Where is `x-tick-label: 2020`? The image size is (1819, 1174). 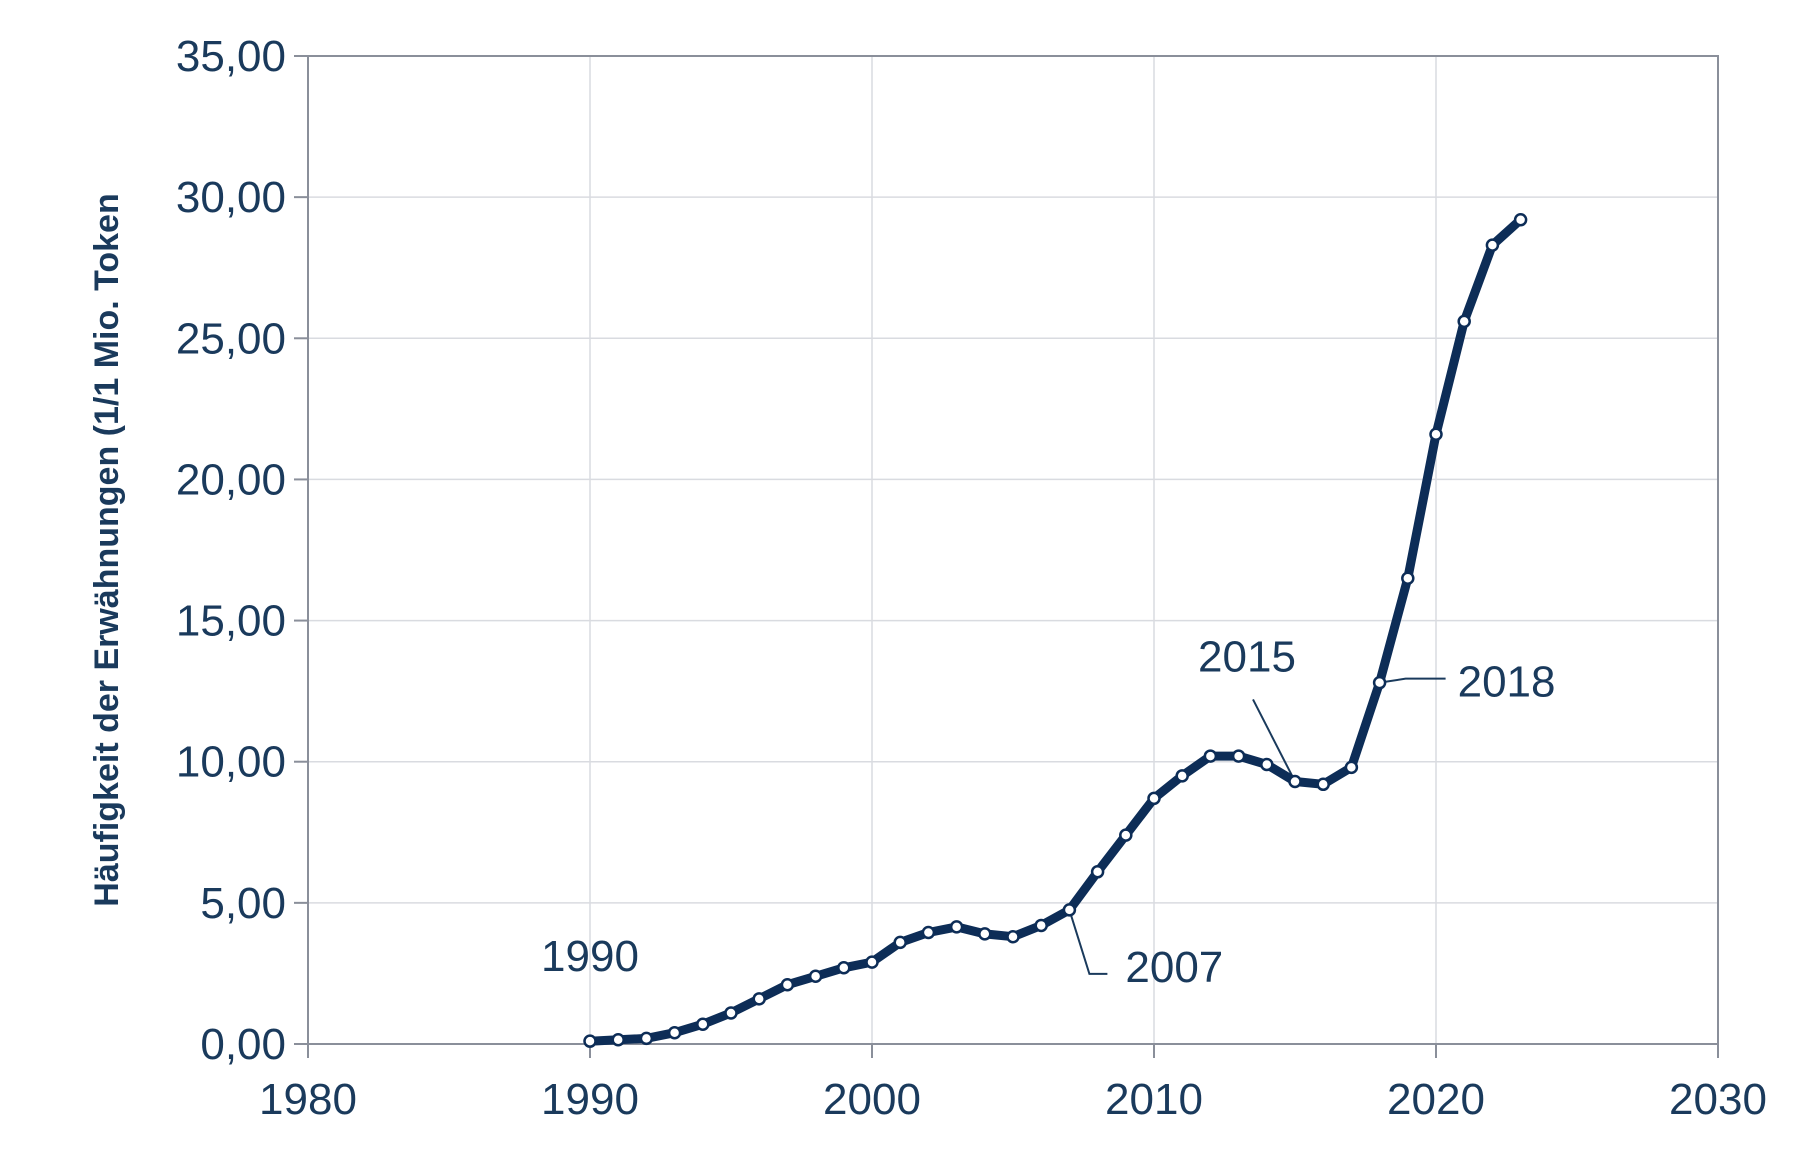 x-tick-label: 2020 is located at coordinates (1436, 1099).